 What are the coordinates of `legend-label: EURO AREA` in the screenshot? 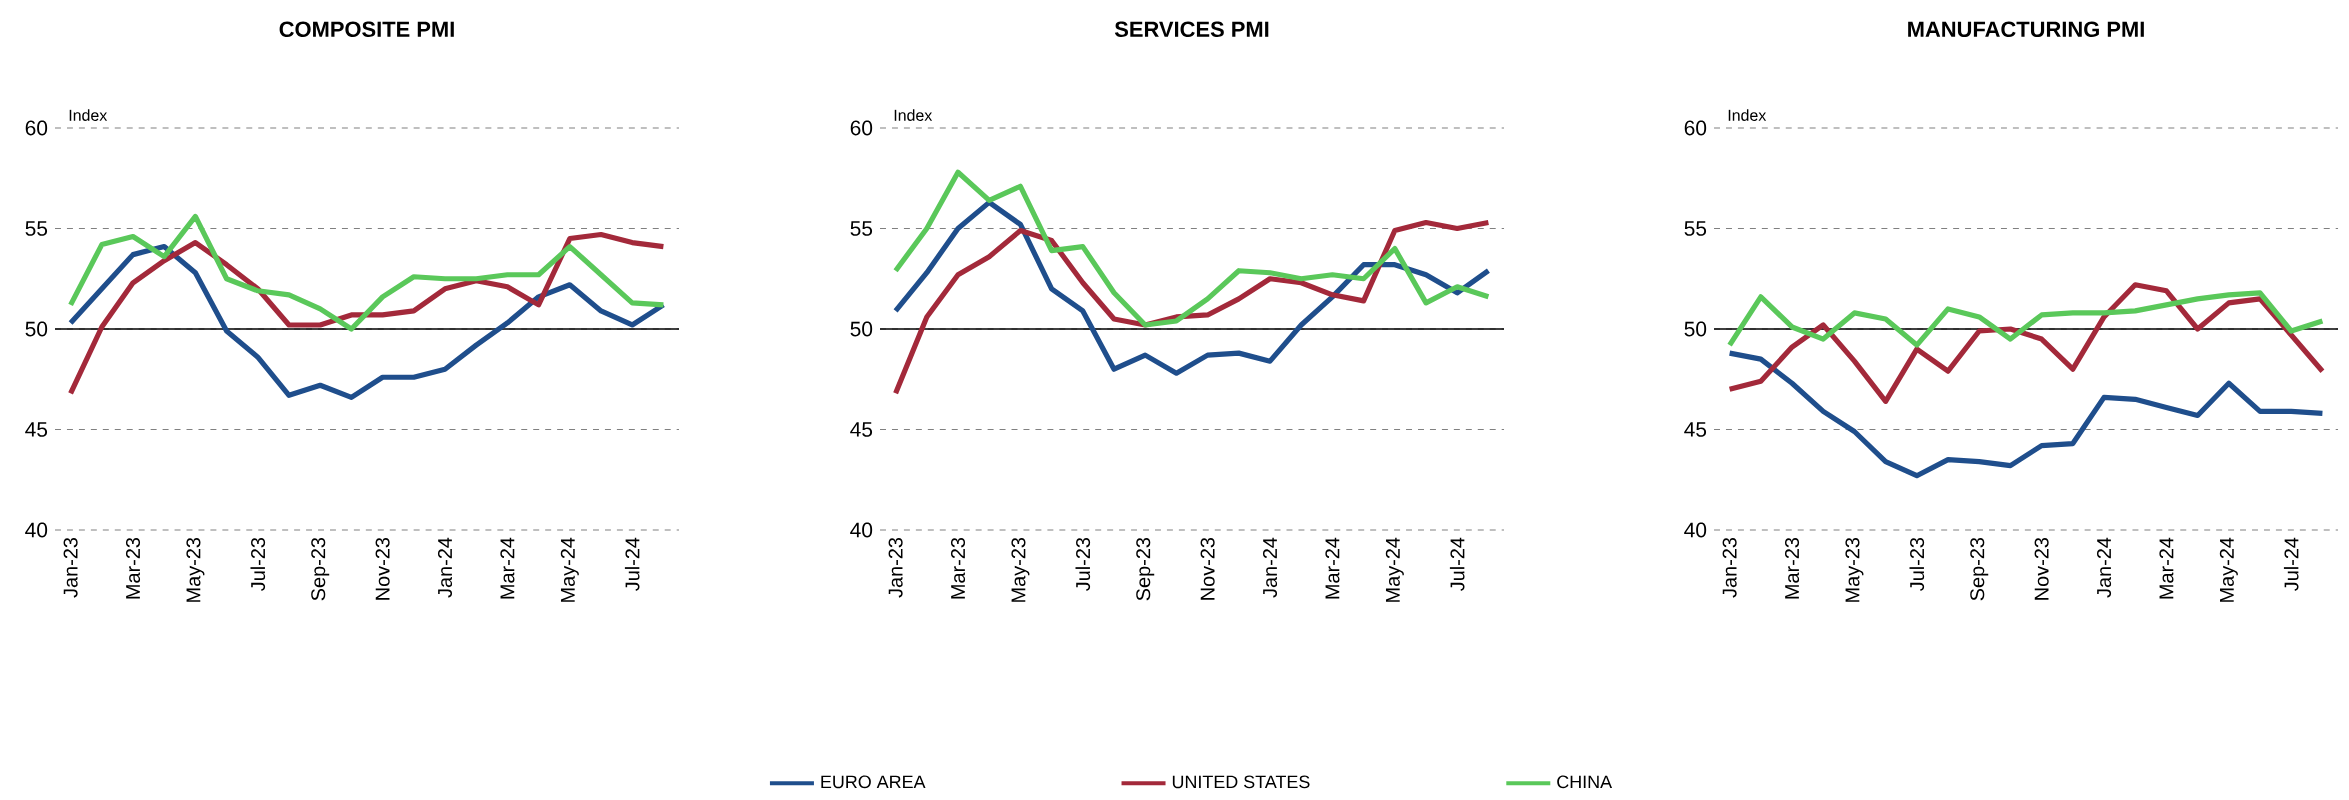 It's located at (873, 782).